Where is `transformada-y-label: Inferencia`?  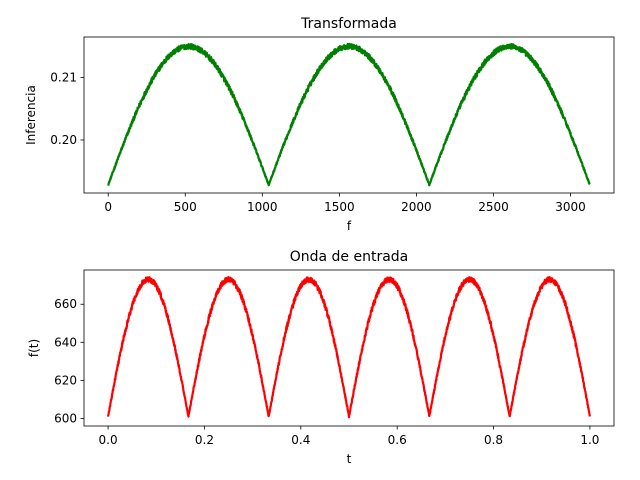 transformada-y-label: Inferencia is located at coordinates (31, 115).